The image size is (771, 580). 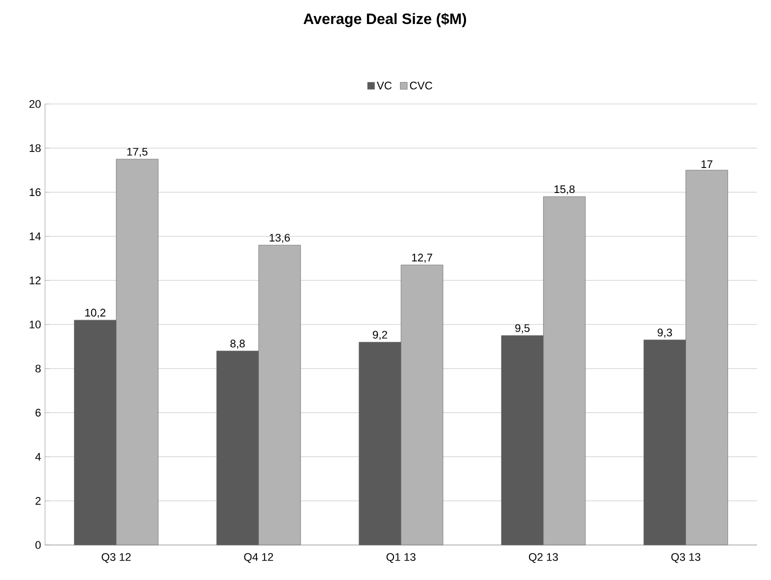 What do you see at coordinates (421, 86) in the screenshot?
I see `legend-label: CVC` at bounding box center [421, 86].